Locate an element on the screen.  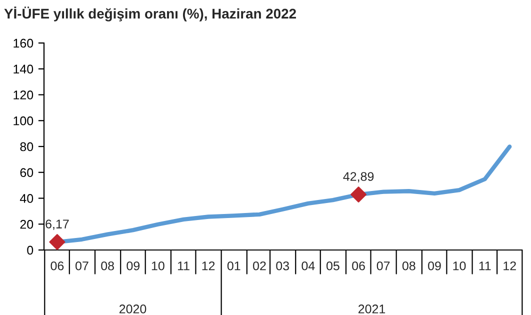
y-tick-label: 100 is located at coordinates (24, 121).